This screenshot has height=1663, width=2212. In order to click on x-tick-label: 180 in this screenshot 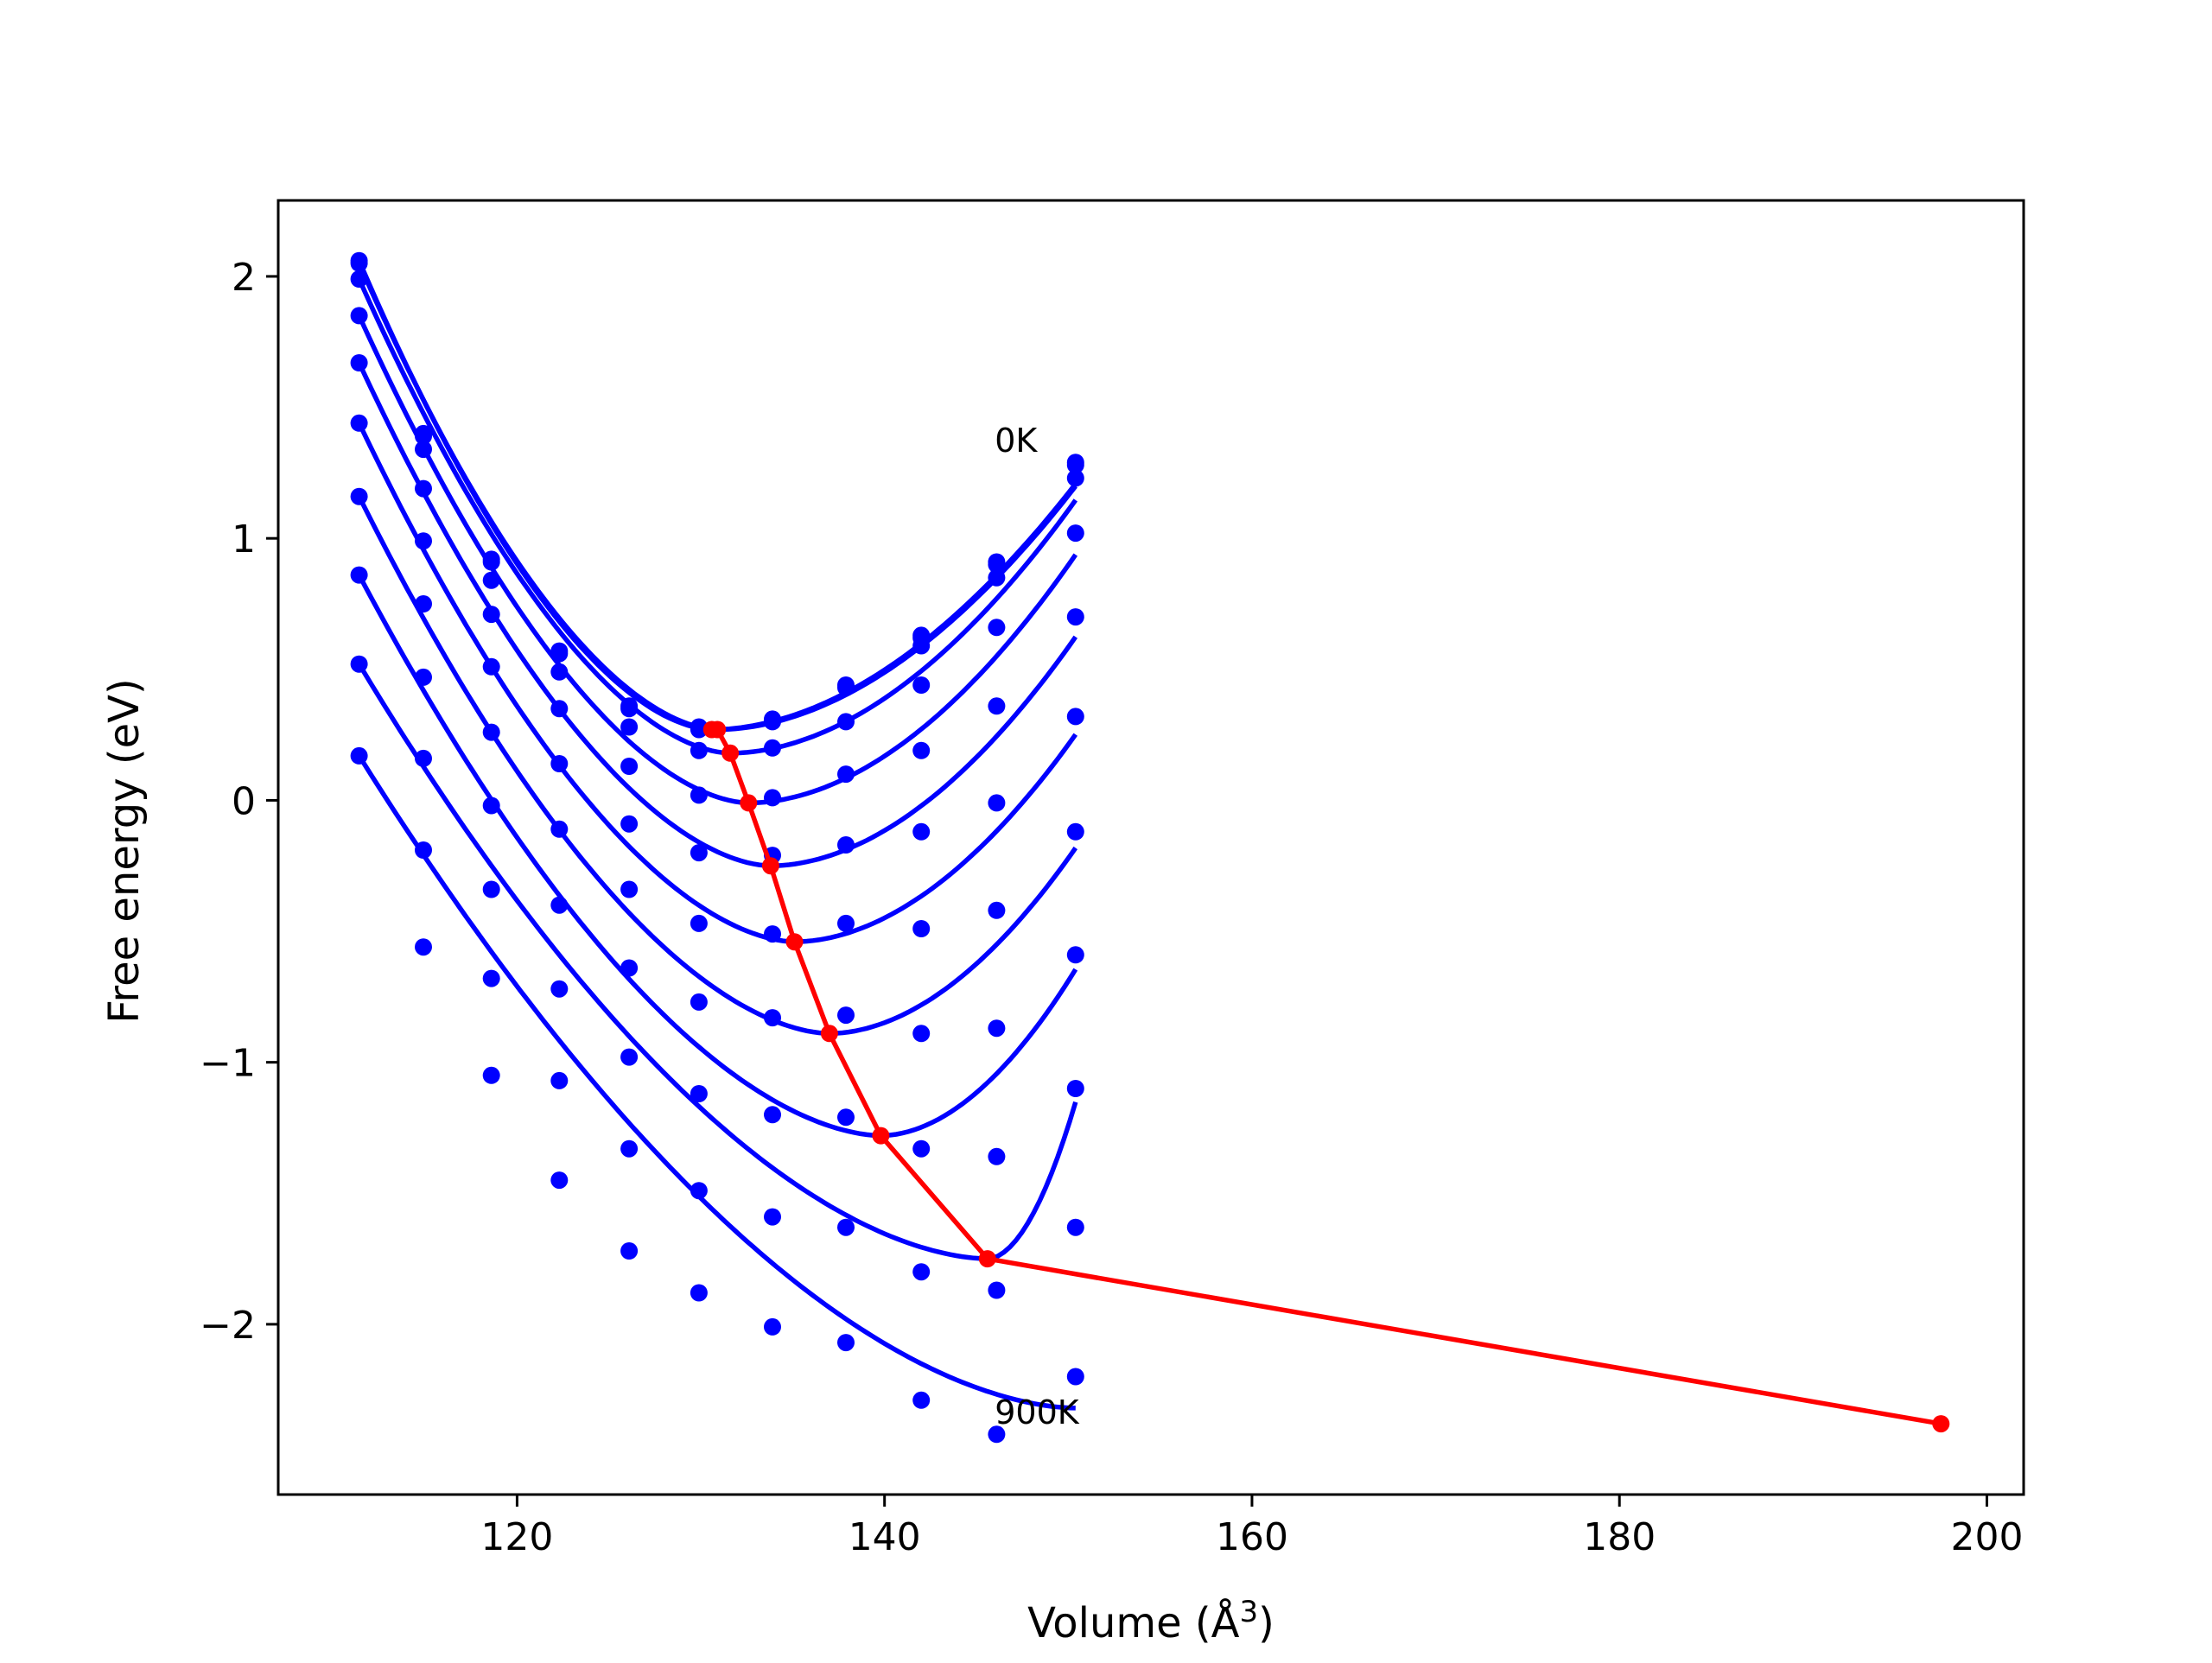, I will do `click(1619, 1537)`.